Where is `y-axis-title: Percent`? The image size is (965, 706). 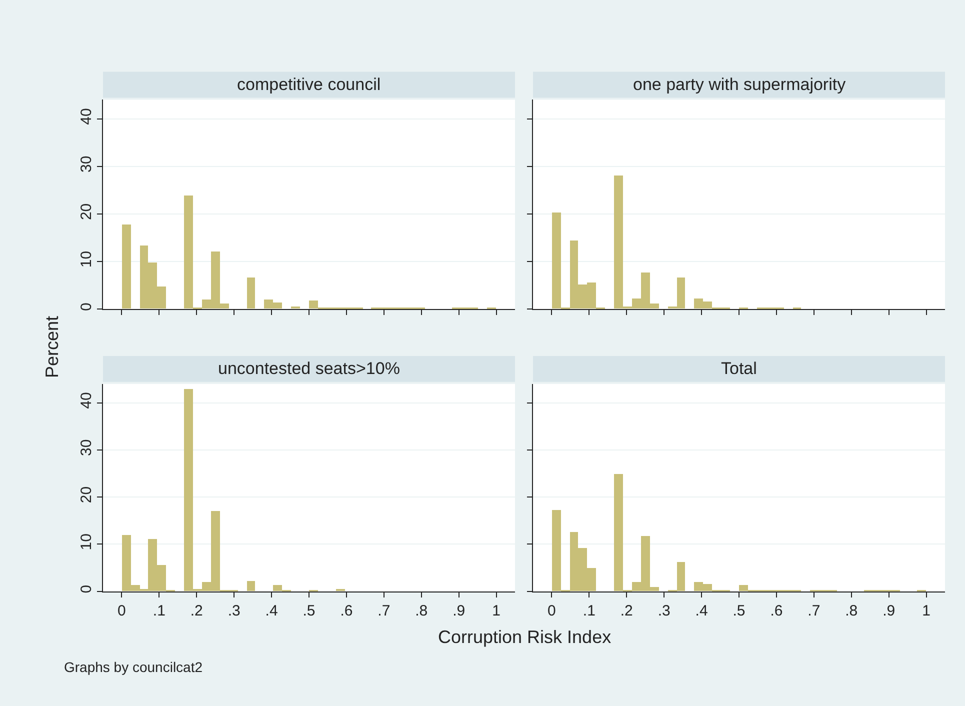 y-axis-title: Percent is located at coordinates (52, 347).